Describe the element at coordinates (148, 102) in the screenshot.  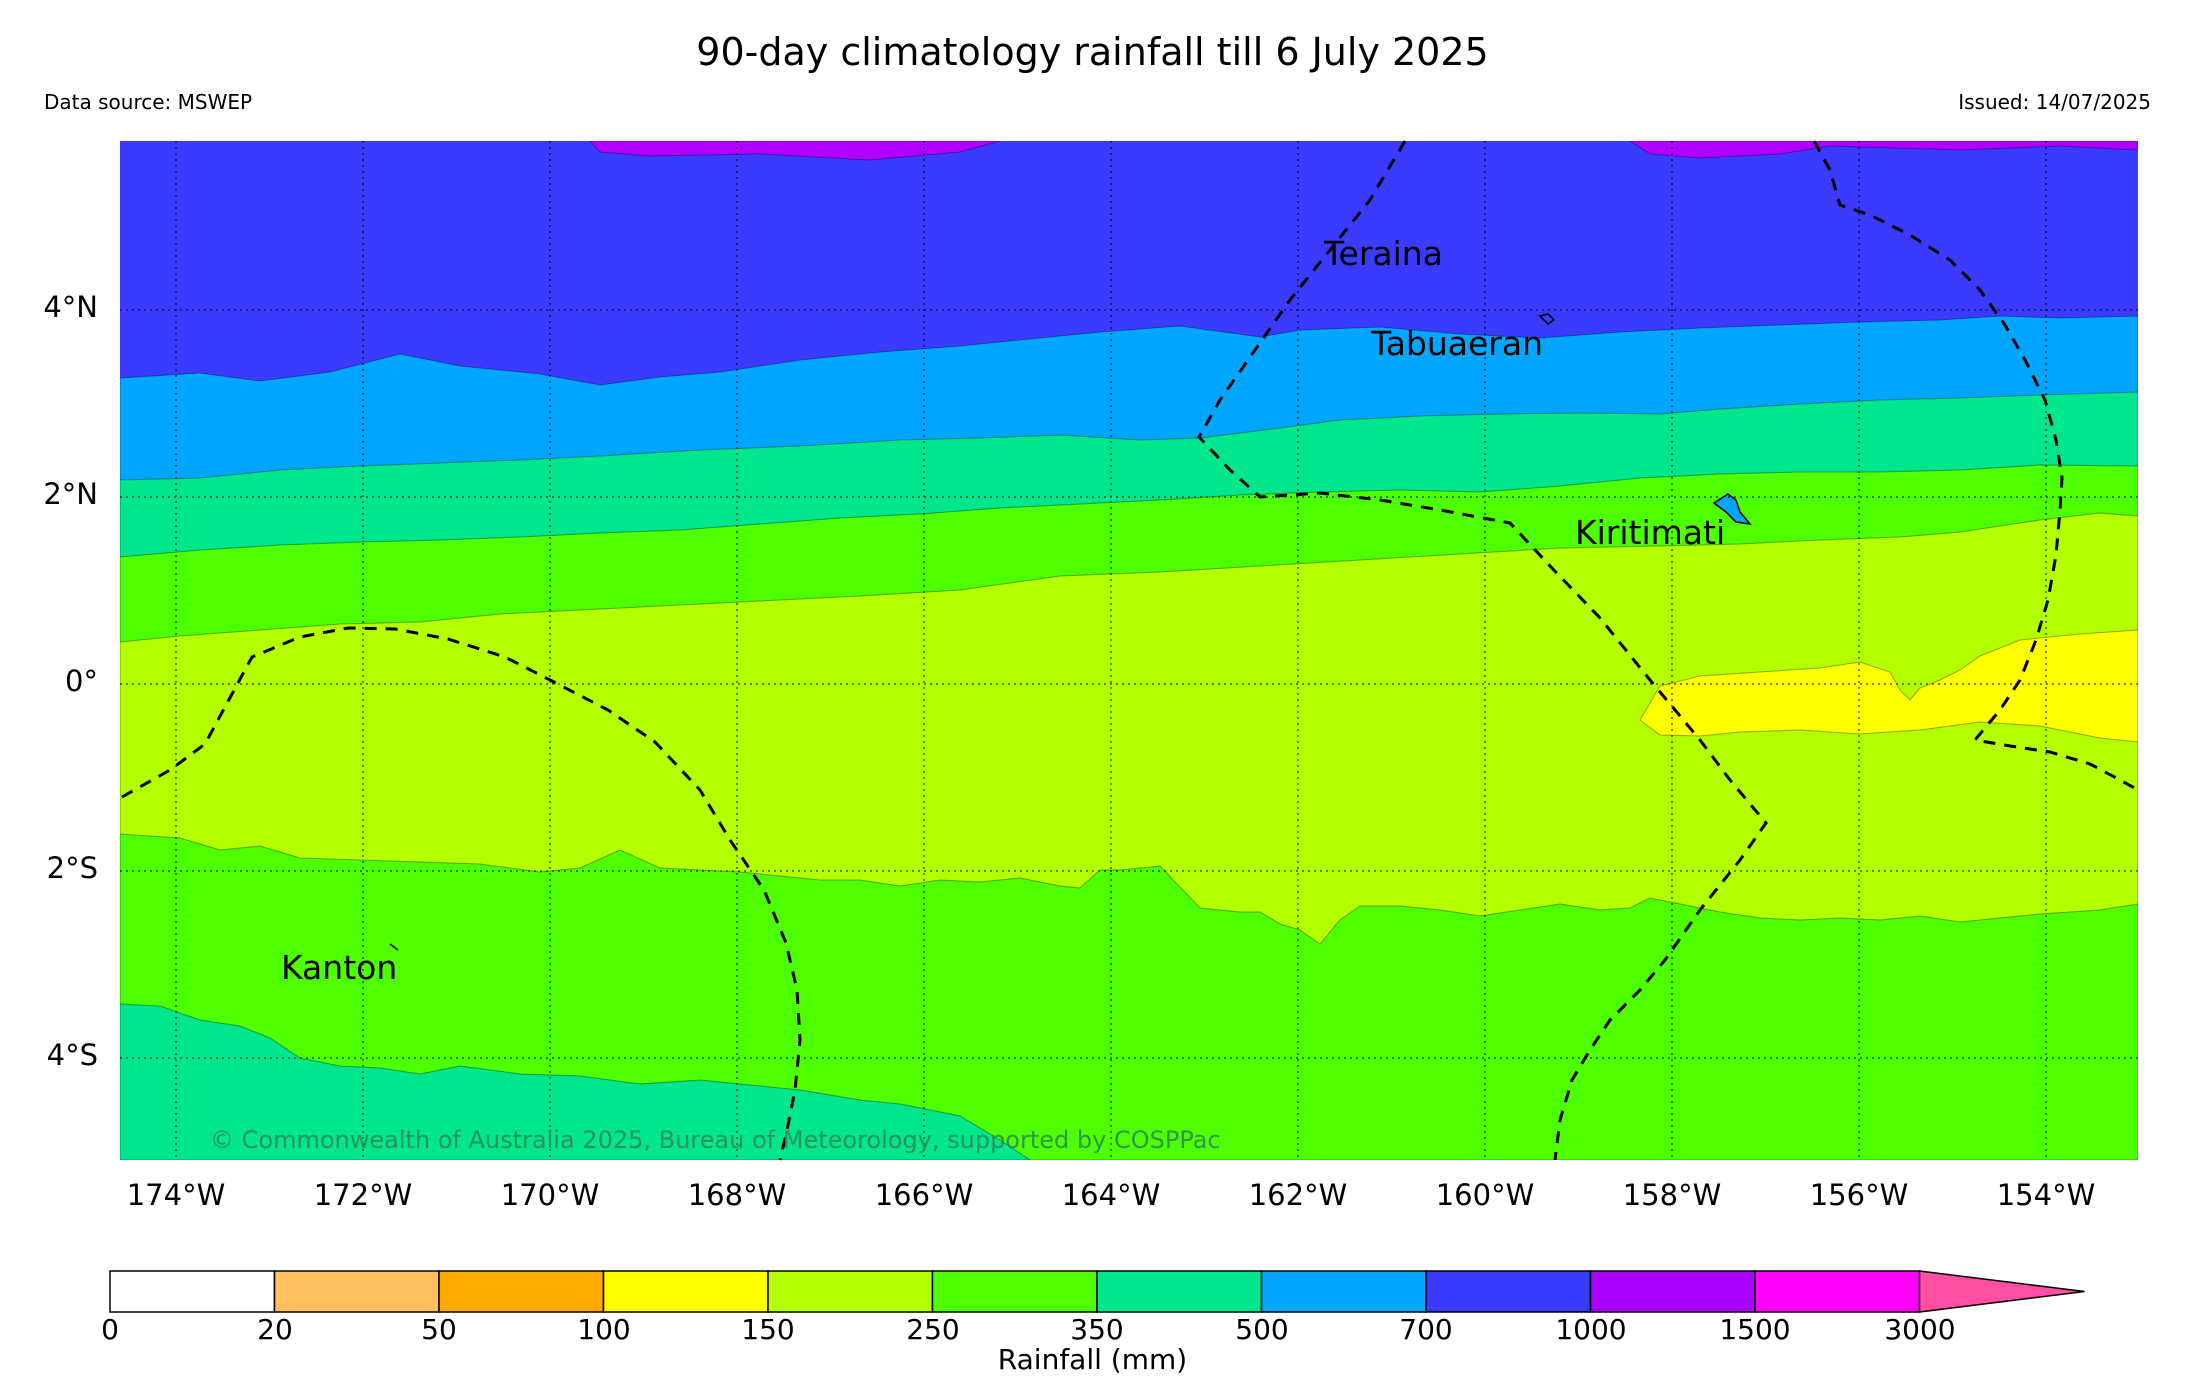
I see `data-source-label: Data source: MSWEP` at that location.